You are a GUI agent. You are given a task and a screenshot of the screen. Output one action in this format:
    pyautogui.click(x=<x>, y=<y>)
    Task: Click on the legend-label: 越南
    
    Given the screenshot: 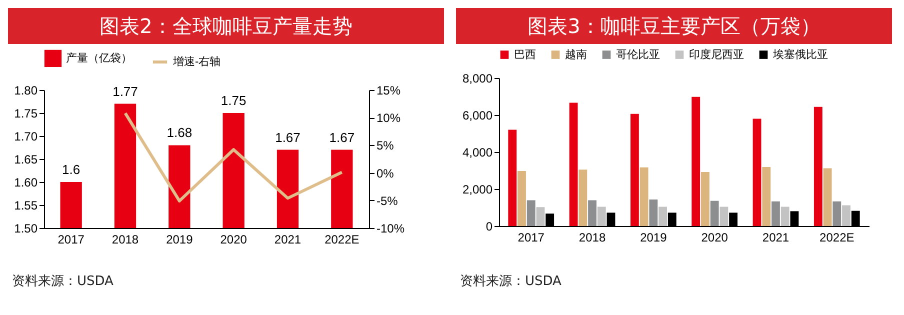 What is the action you would take?
    pyautogui.click(x=576, y=54)
    